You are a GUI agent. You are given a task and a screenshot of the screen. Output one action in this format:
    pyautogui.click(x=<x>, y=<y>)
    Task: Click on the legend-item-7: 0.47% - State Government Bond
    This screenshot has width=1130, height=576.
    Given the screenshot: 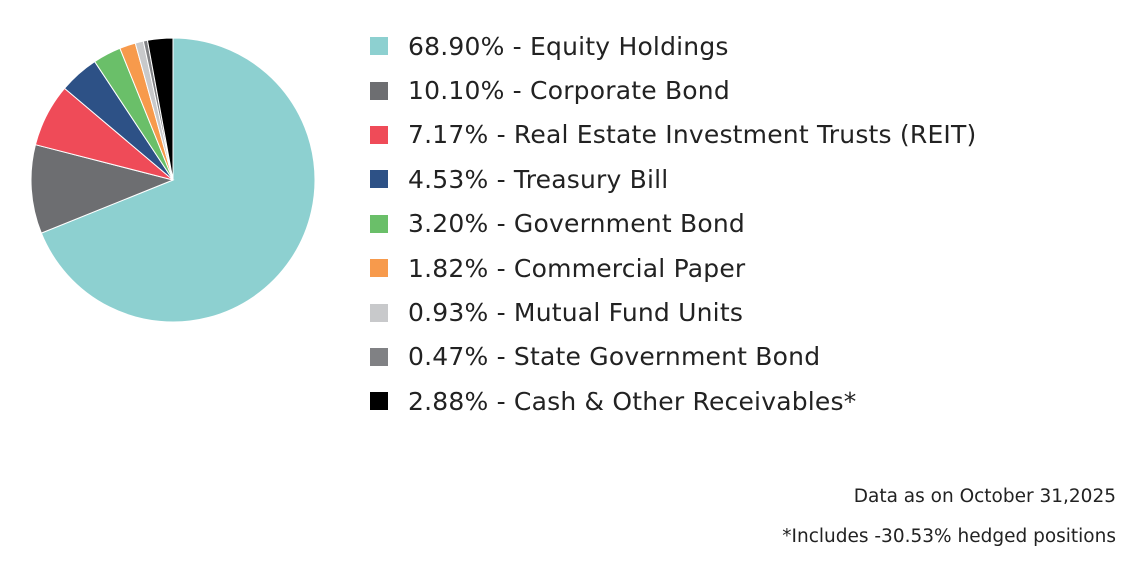 What is the action you would take?
    pyautogui.click(x=673, y=357)
    